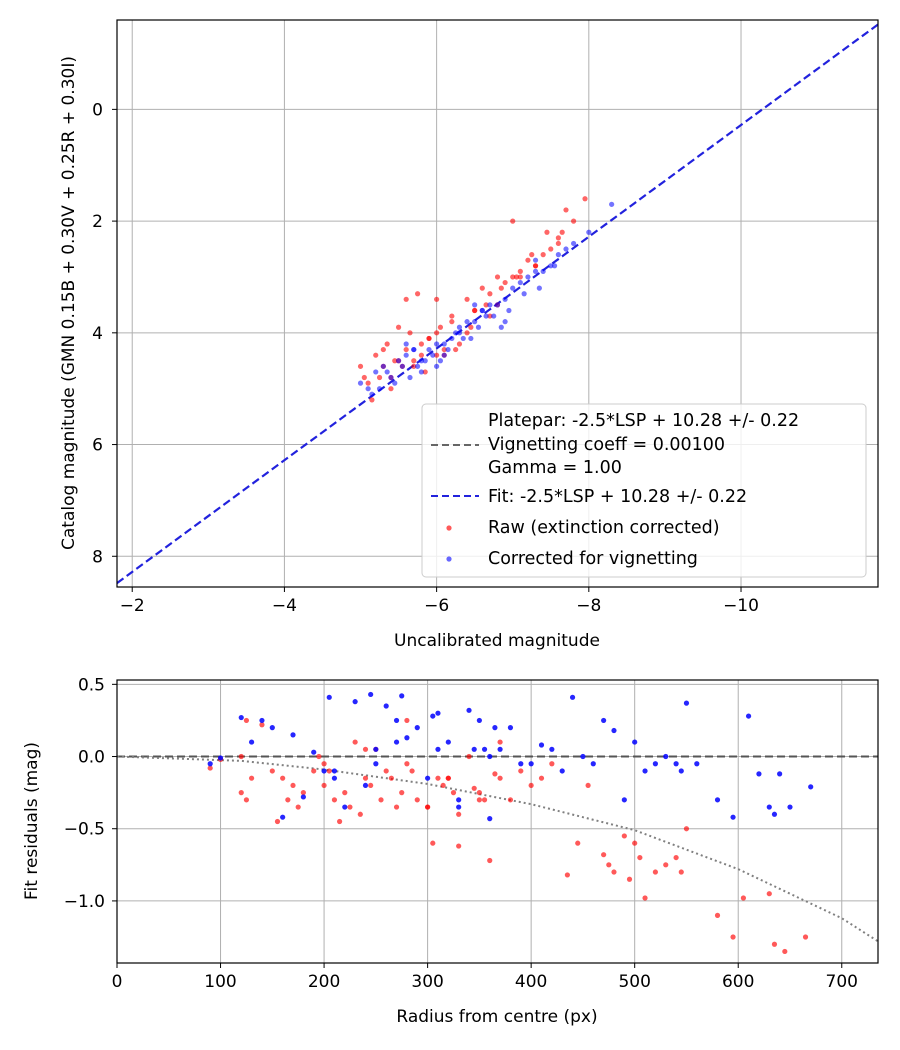 This screenshot has width=900, height=1050. Describe the element at coordinates (634, 982) in the screenshot. I see `bottom-x-tick-label: 500` at that location.